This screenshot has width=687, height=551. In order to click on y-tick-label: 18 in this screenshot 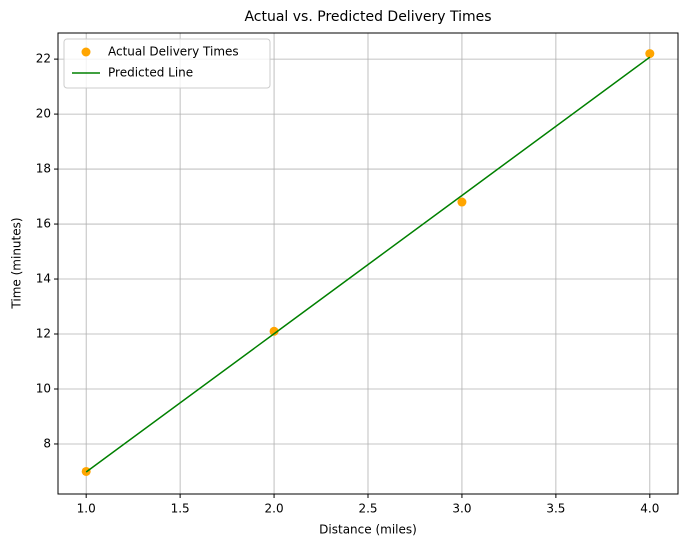, I will do `click(43, 169)`.